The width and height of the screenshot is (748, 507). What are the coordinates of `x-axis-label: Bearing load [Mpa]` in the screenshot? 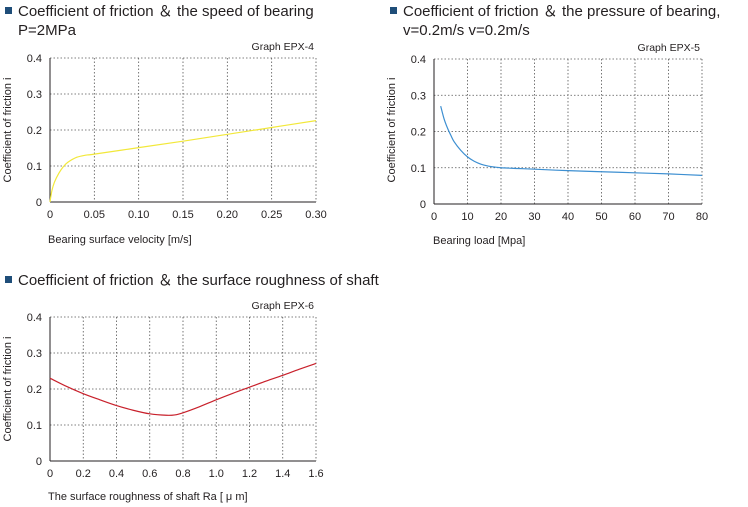 It's located at (479, 241).